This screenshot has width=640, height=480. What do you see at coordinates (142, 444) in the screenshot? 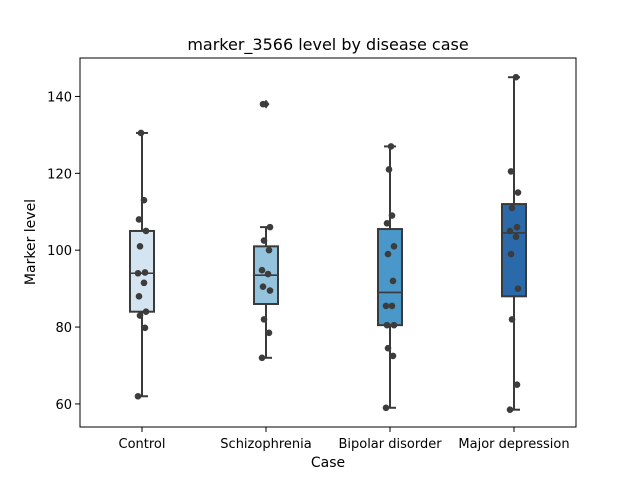
I see `x-tick-label: Control` at bounding box center [142, 444].